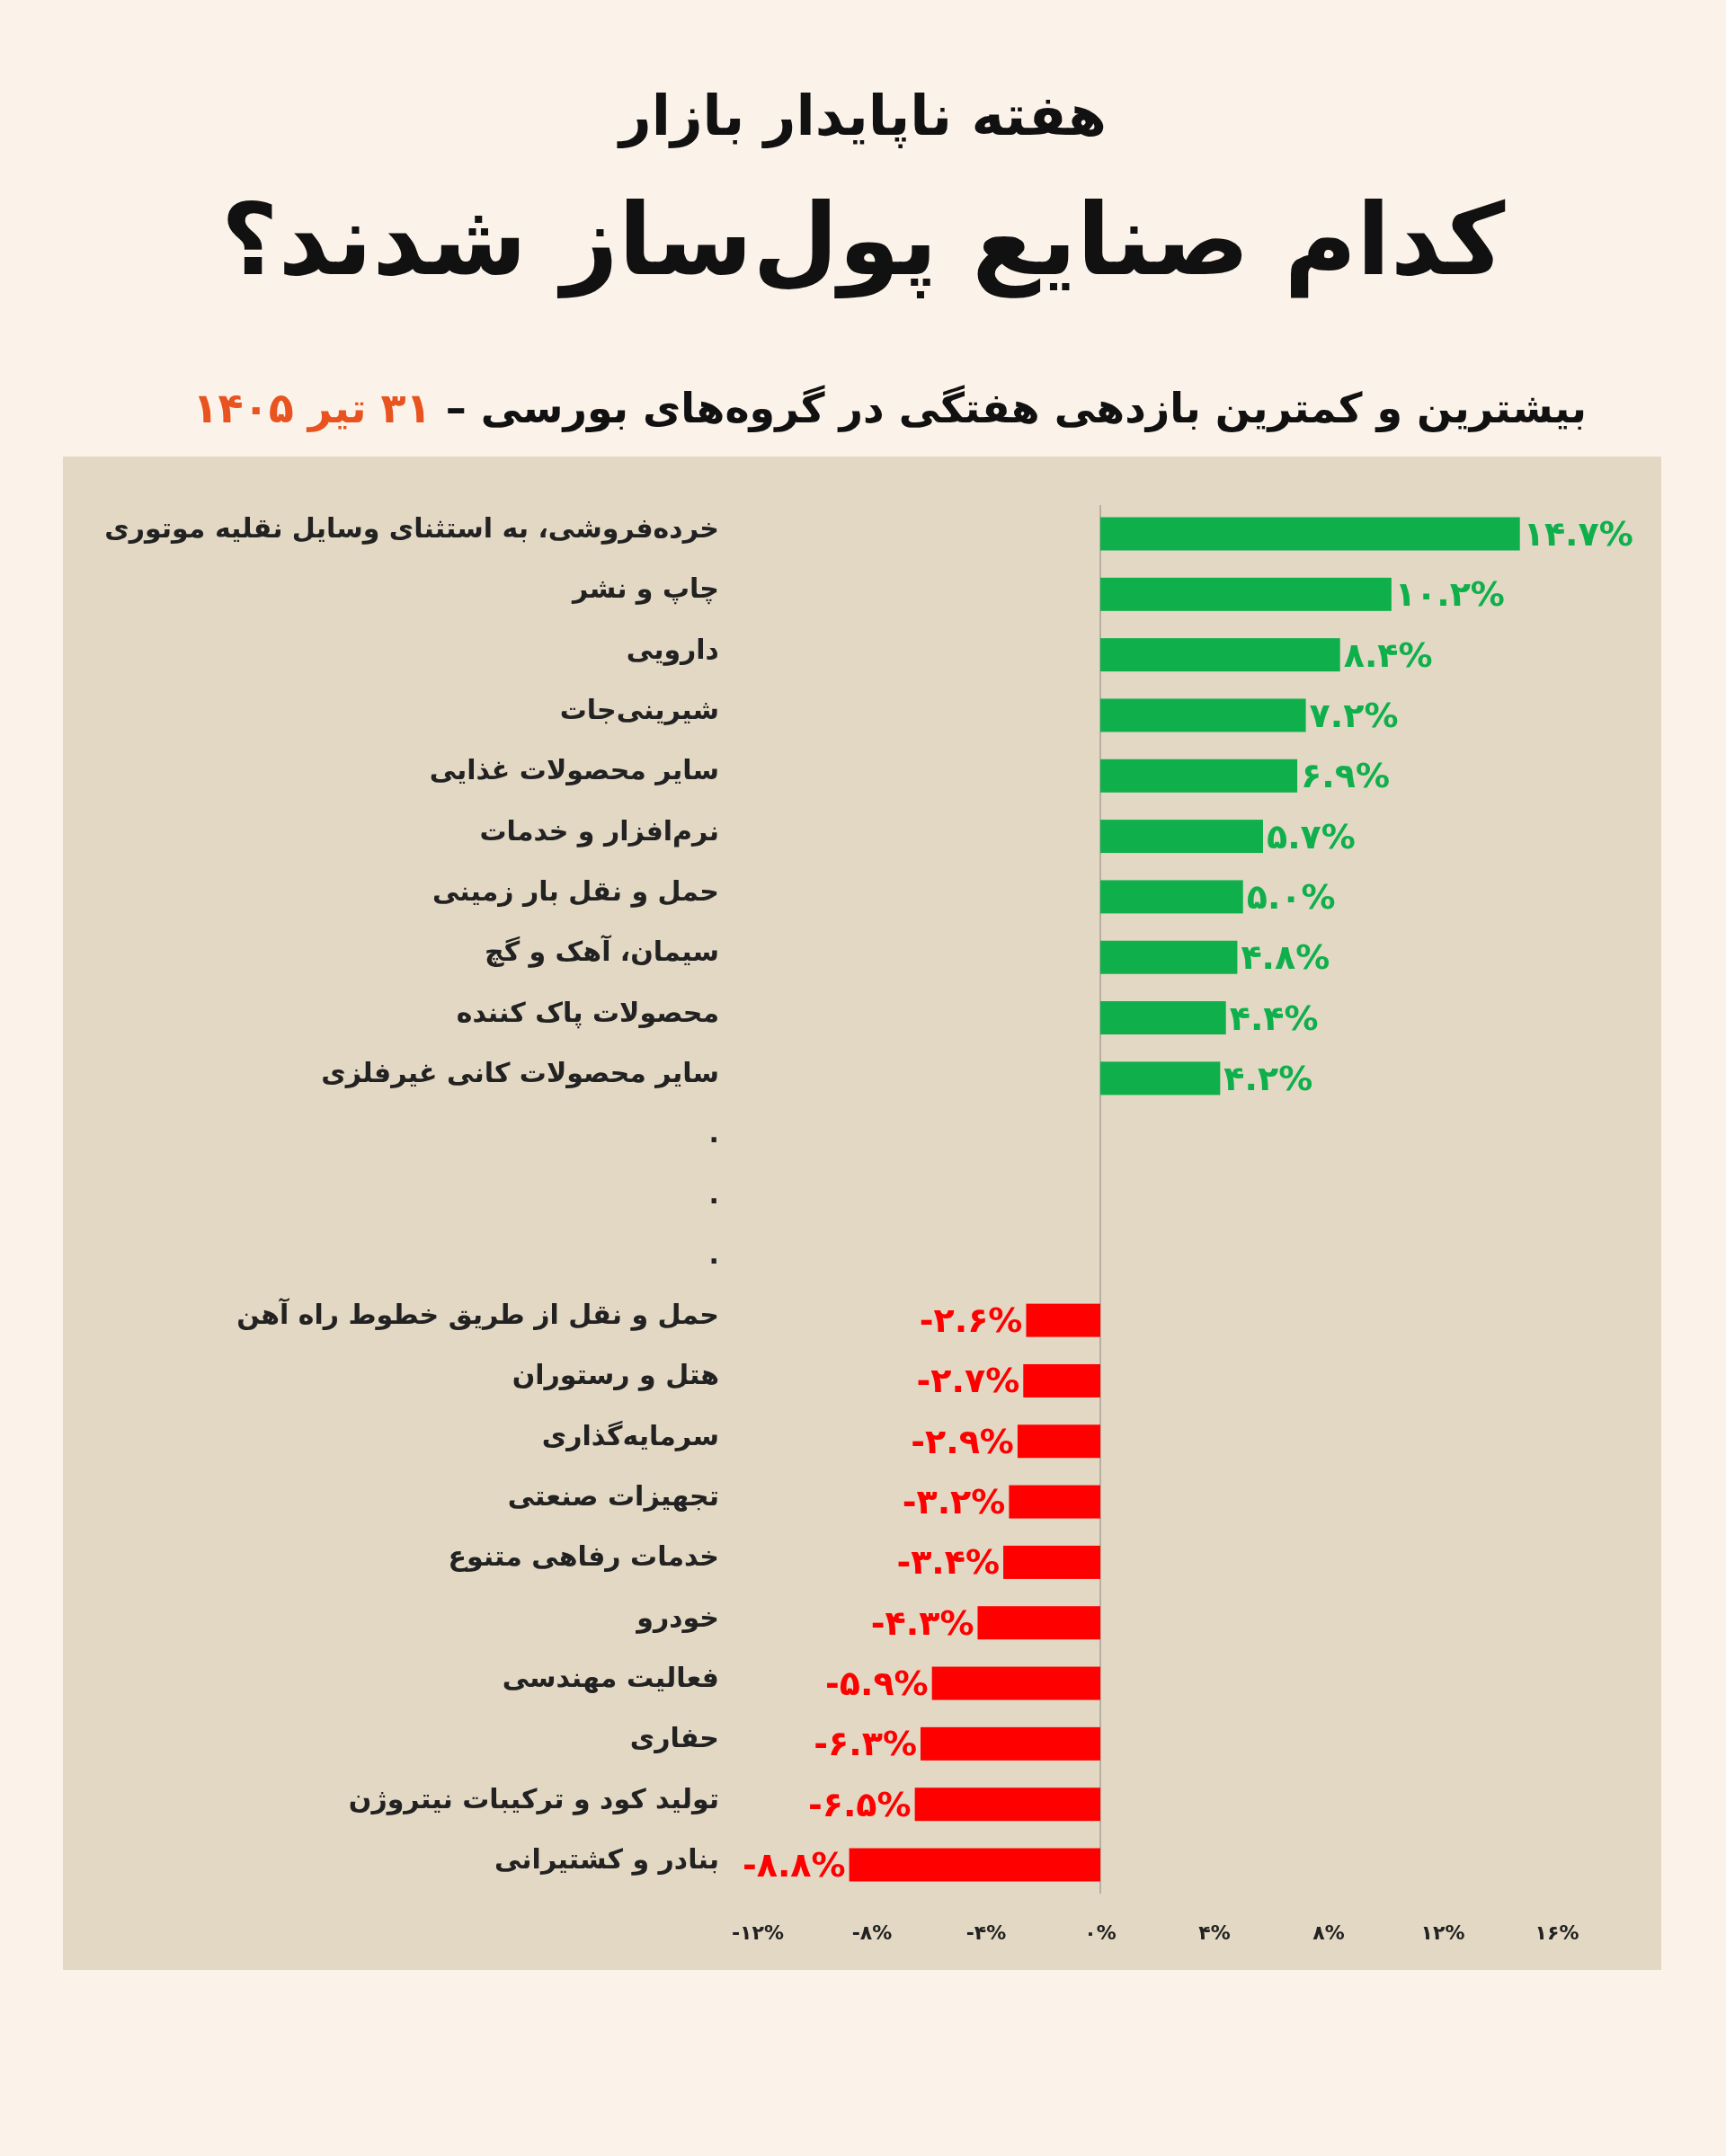 Image resolution: width=1726 pixels, height=2156 pixels. What do you see at coordinates (862, 115) in the screenshot?
I see `chart-subtitle: هفته ناپایدار بازار` at bounding box center [862, 115].